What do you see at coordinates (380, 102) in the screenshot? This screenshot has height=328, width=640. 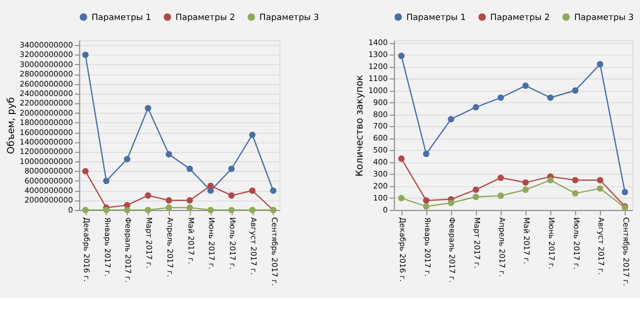 I see `y-tick-label: 900` at bounding box center [380, 102].